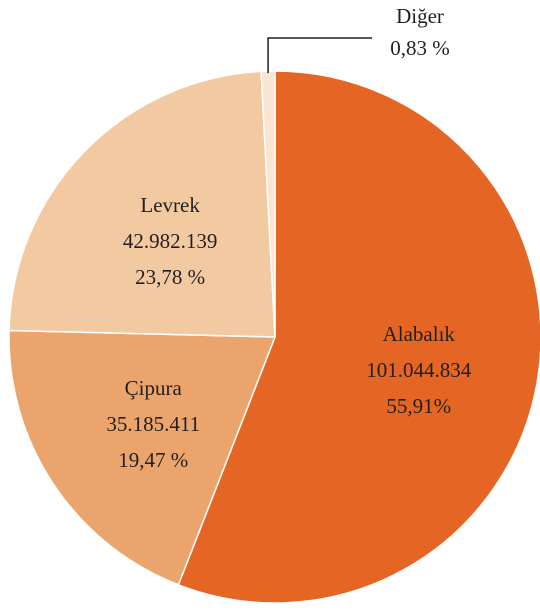  What do you see at coordinates (170, 277) in the screenshot?
I see `value-label: 23,78 %` at bounding box center [170, 277].